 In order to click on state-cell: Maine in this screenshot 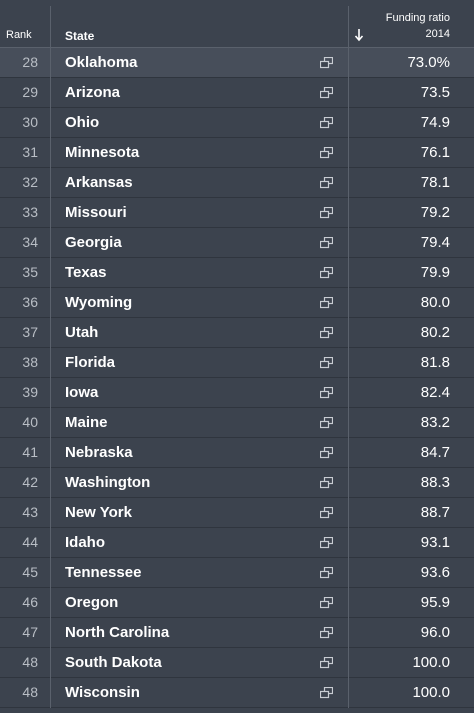, I will do `click(86, 422)`.